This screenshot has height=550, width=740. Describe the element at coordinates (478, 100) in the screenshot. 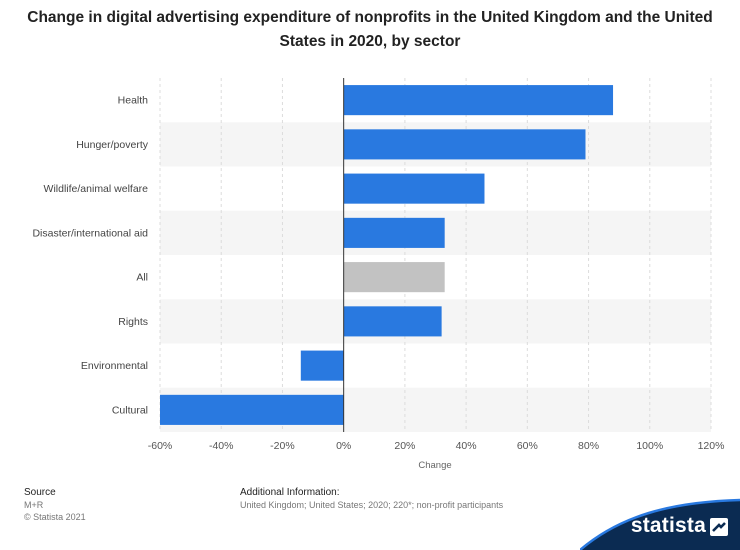

I see `bar-health` at that location.